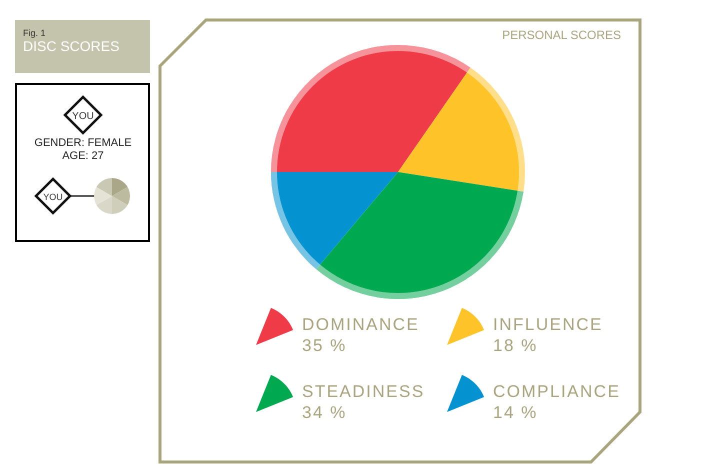 The image size is (719, 466). I want to click on legend-label: STEADINESS, so click(363, 391).